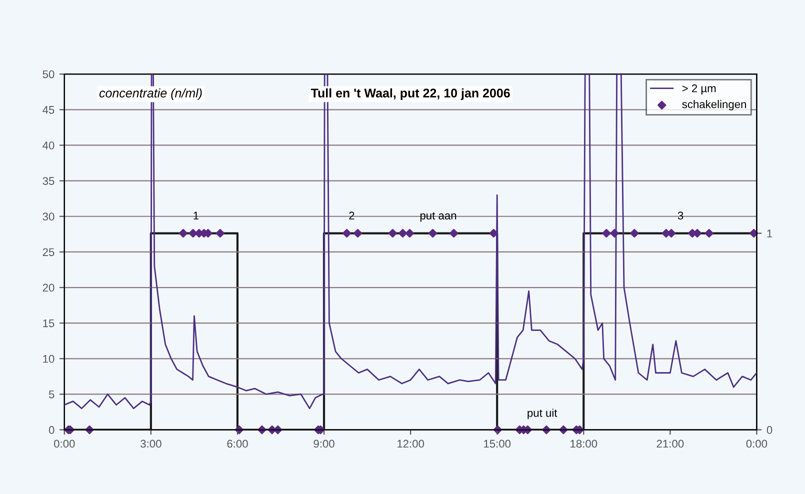 This screenshot has width=805, height=494. What do you see at coordinates (48, 252) in the screenshot?
I see `y-tick-label: 25` at bounding box center [48, 252].